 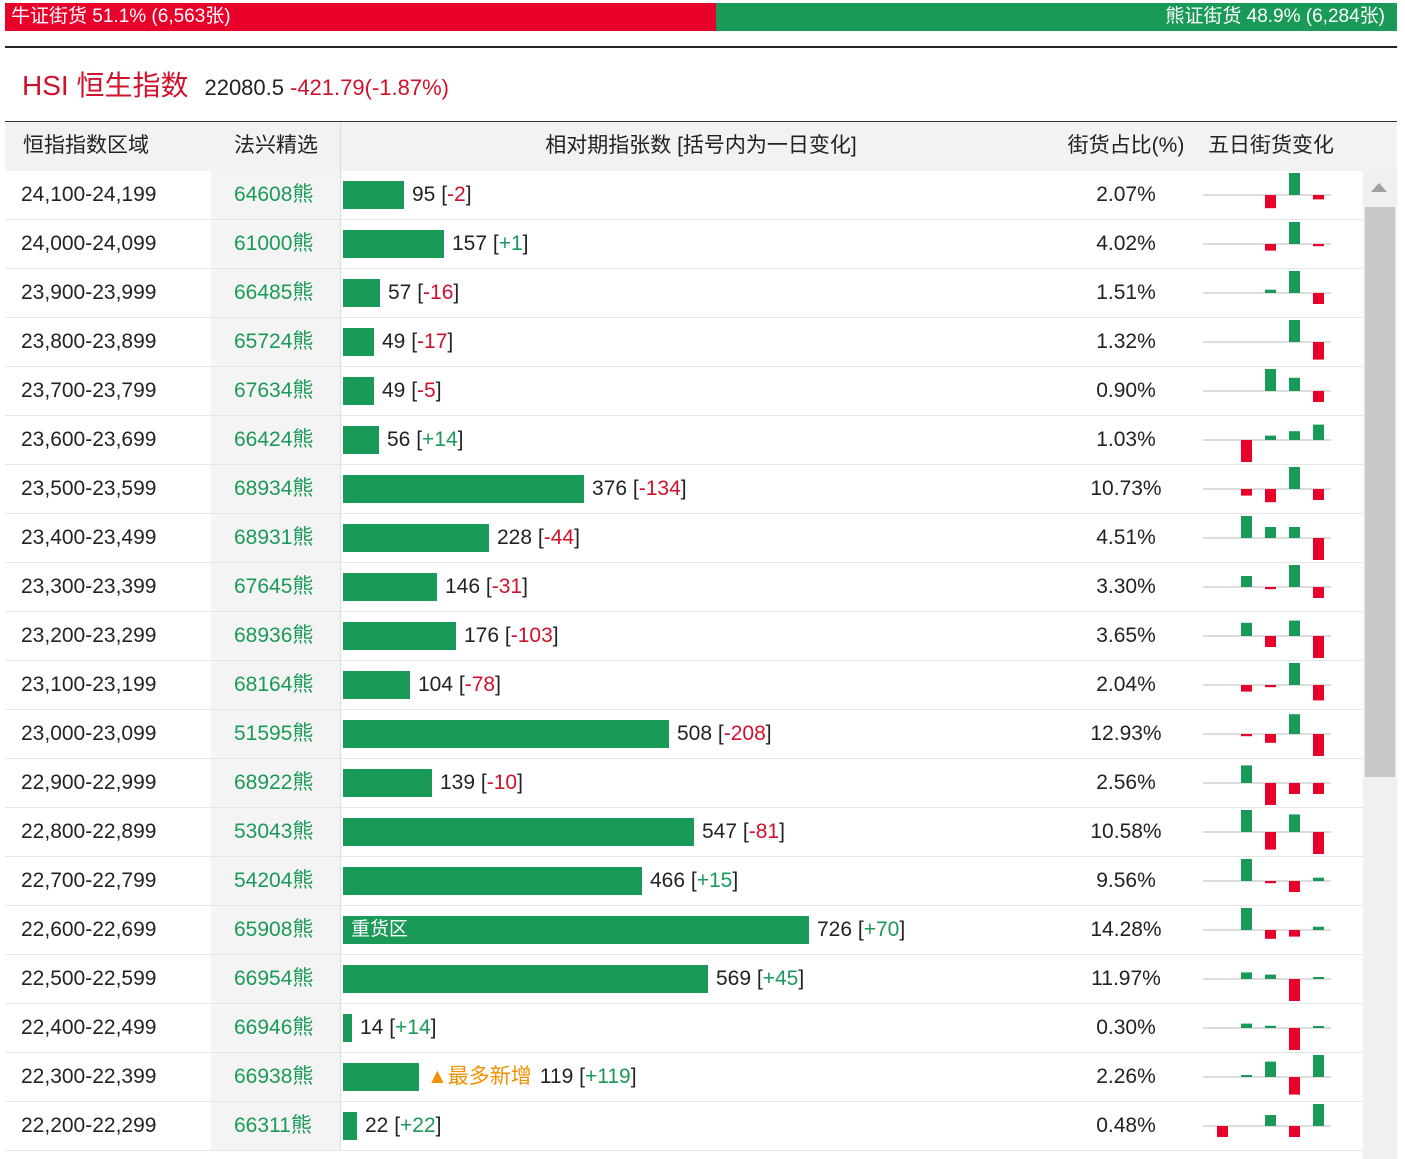 What do you see at coordinates (701, 440) in the screenshot?
I see `quantity-cell: 56 [+14]` at bounding box center [701, 440].